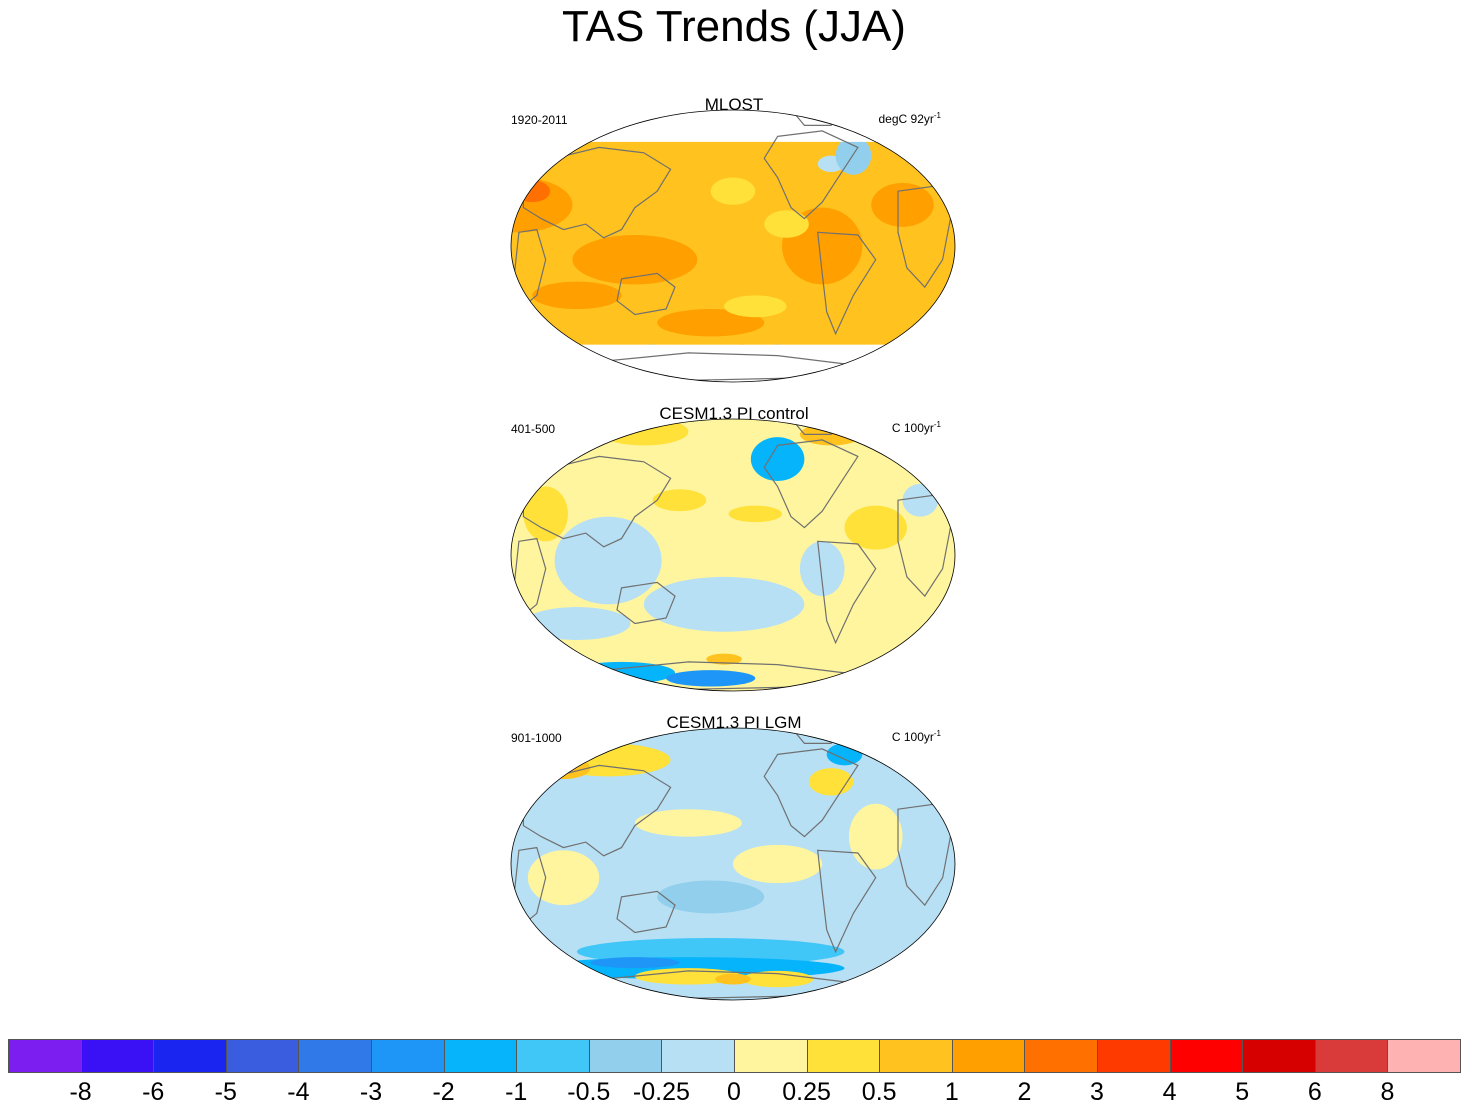  I want to click on colorbar, so click(734, 1056).